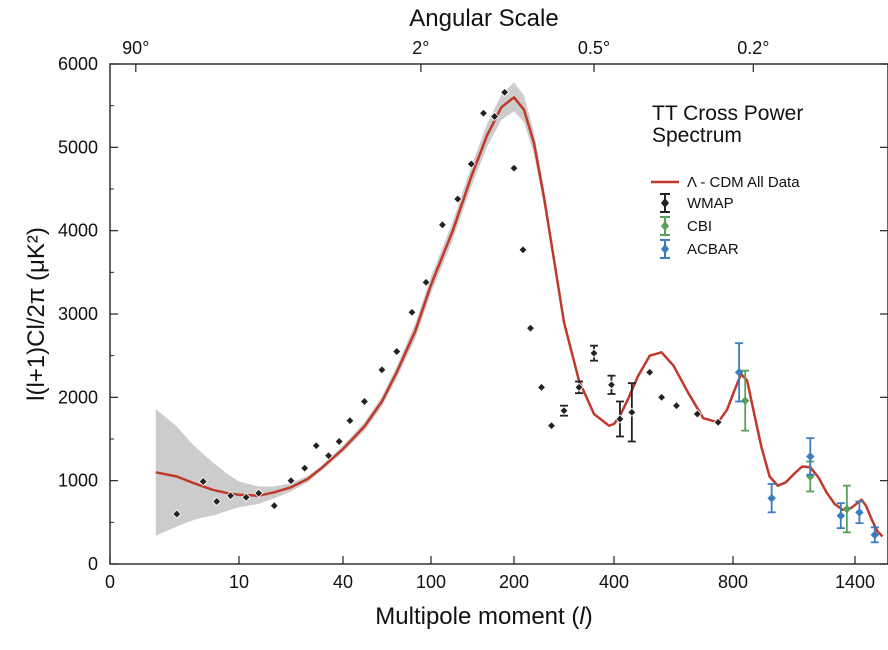  I want to click on legend-cbi-marker, so click(665, 226).